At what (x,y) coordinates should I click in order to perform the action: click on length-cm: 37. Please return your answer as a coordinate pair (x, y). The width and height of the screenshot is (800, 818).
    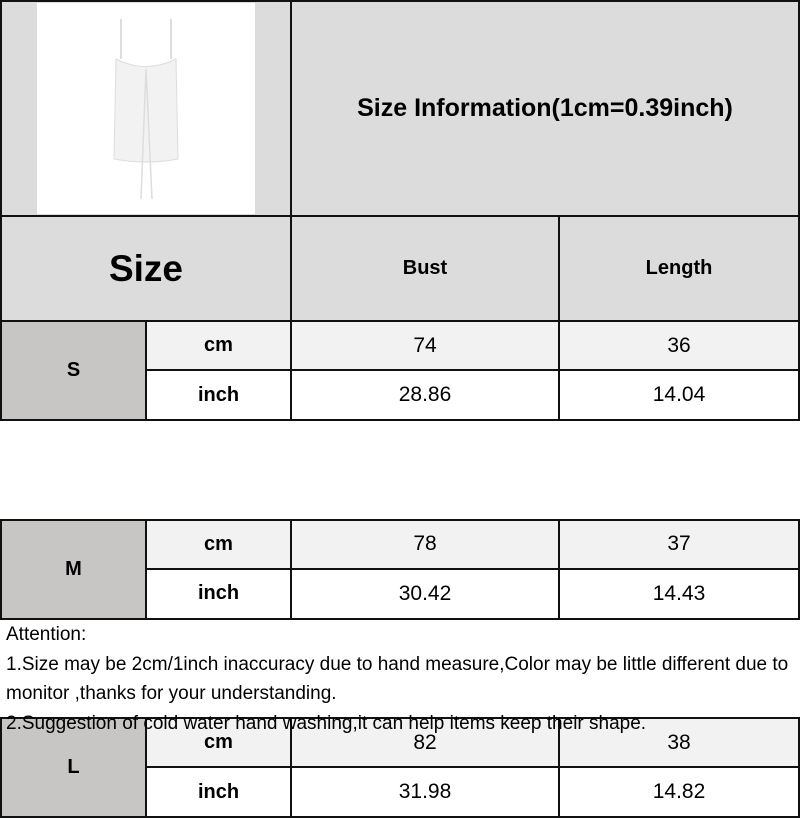
    Looking at the image, I should click on (679, 544).